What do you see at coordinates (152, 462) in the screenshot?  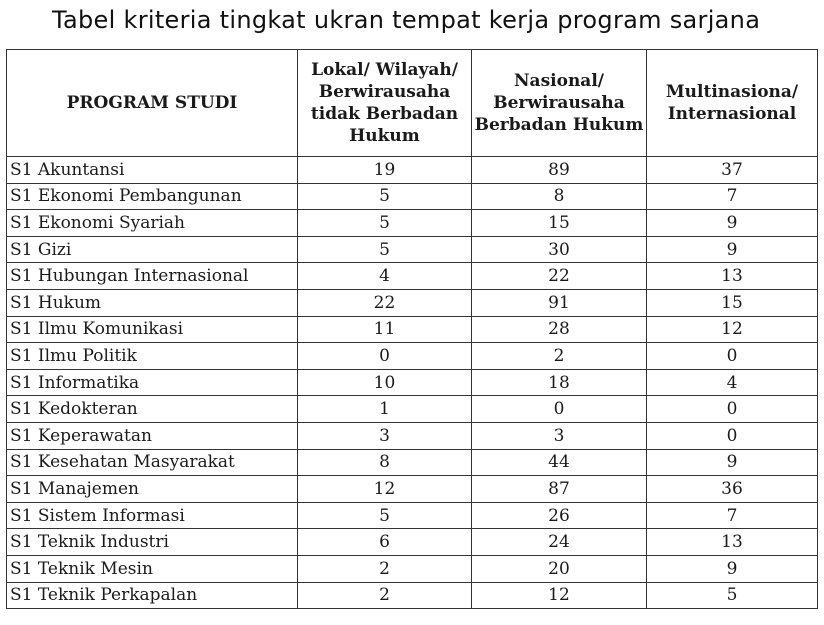 I see `program-name-cell: S1 Kesehatan Masyarakat` at bounding box center [152, 462].